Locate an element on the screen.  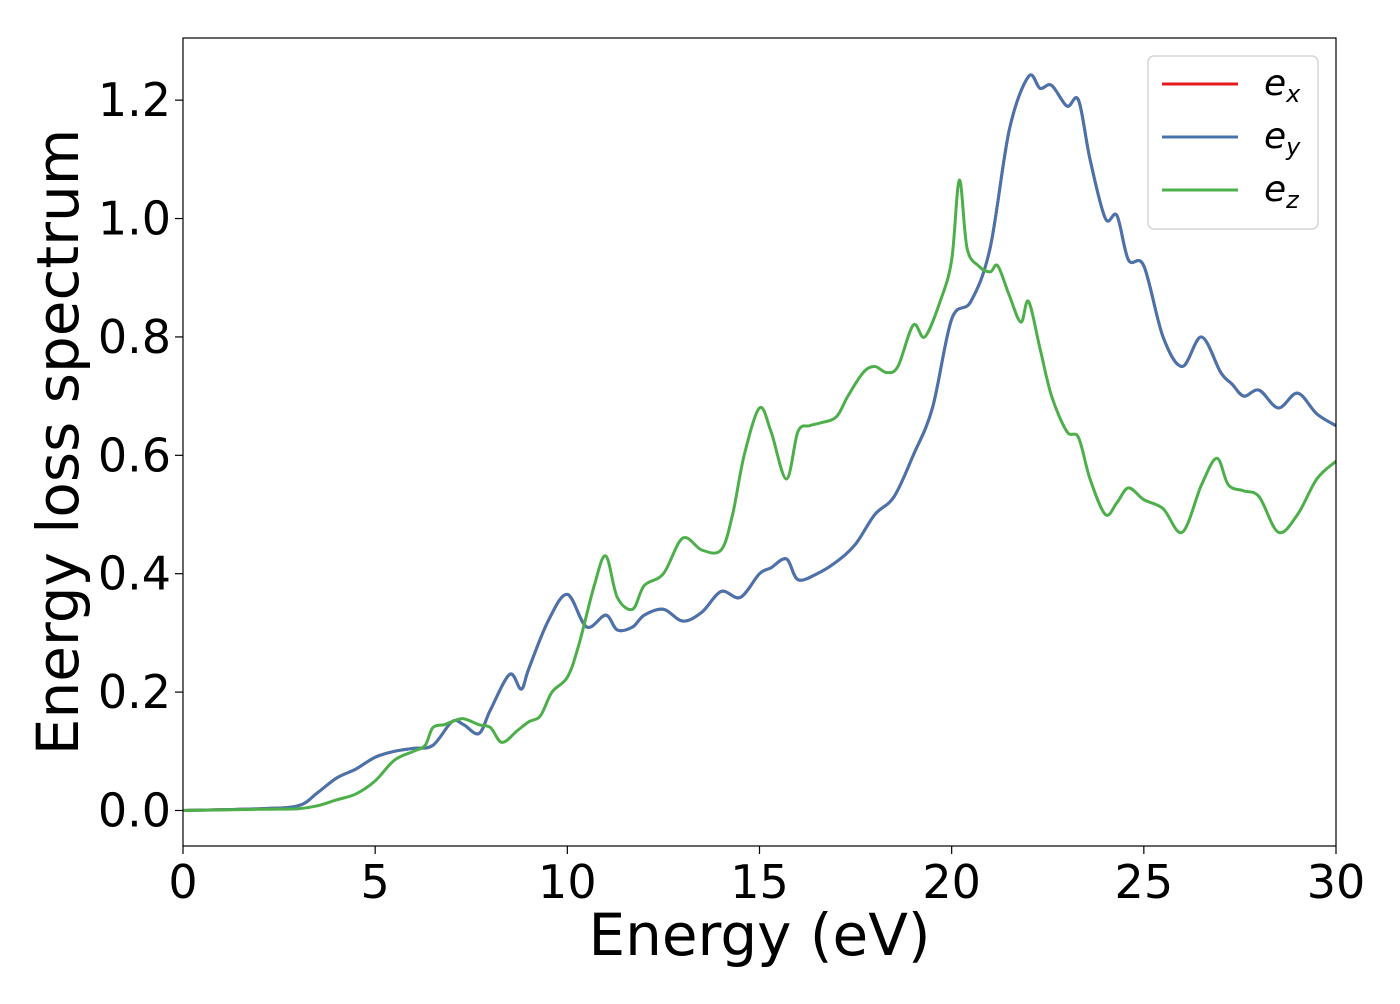
x-axis-label: Energy (eV) is located at coordinates (759, 935).